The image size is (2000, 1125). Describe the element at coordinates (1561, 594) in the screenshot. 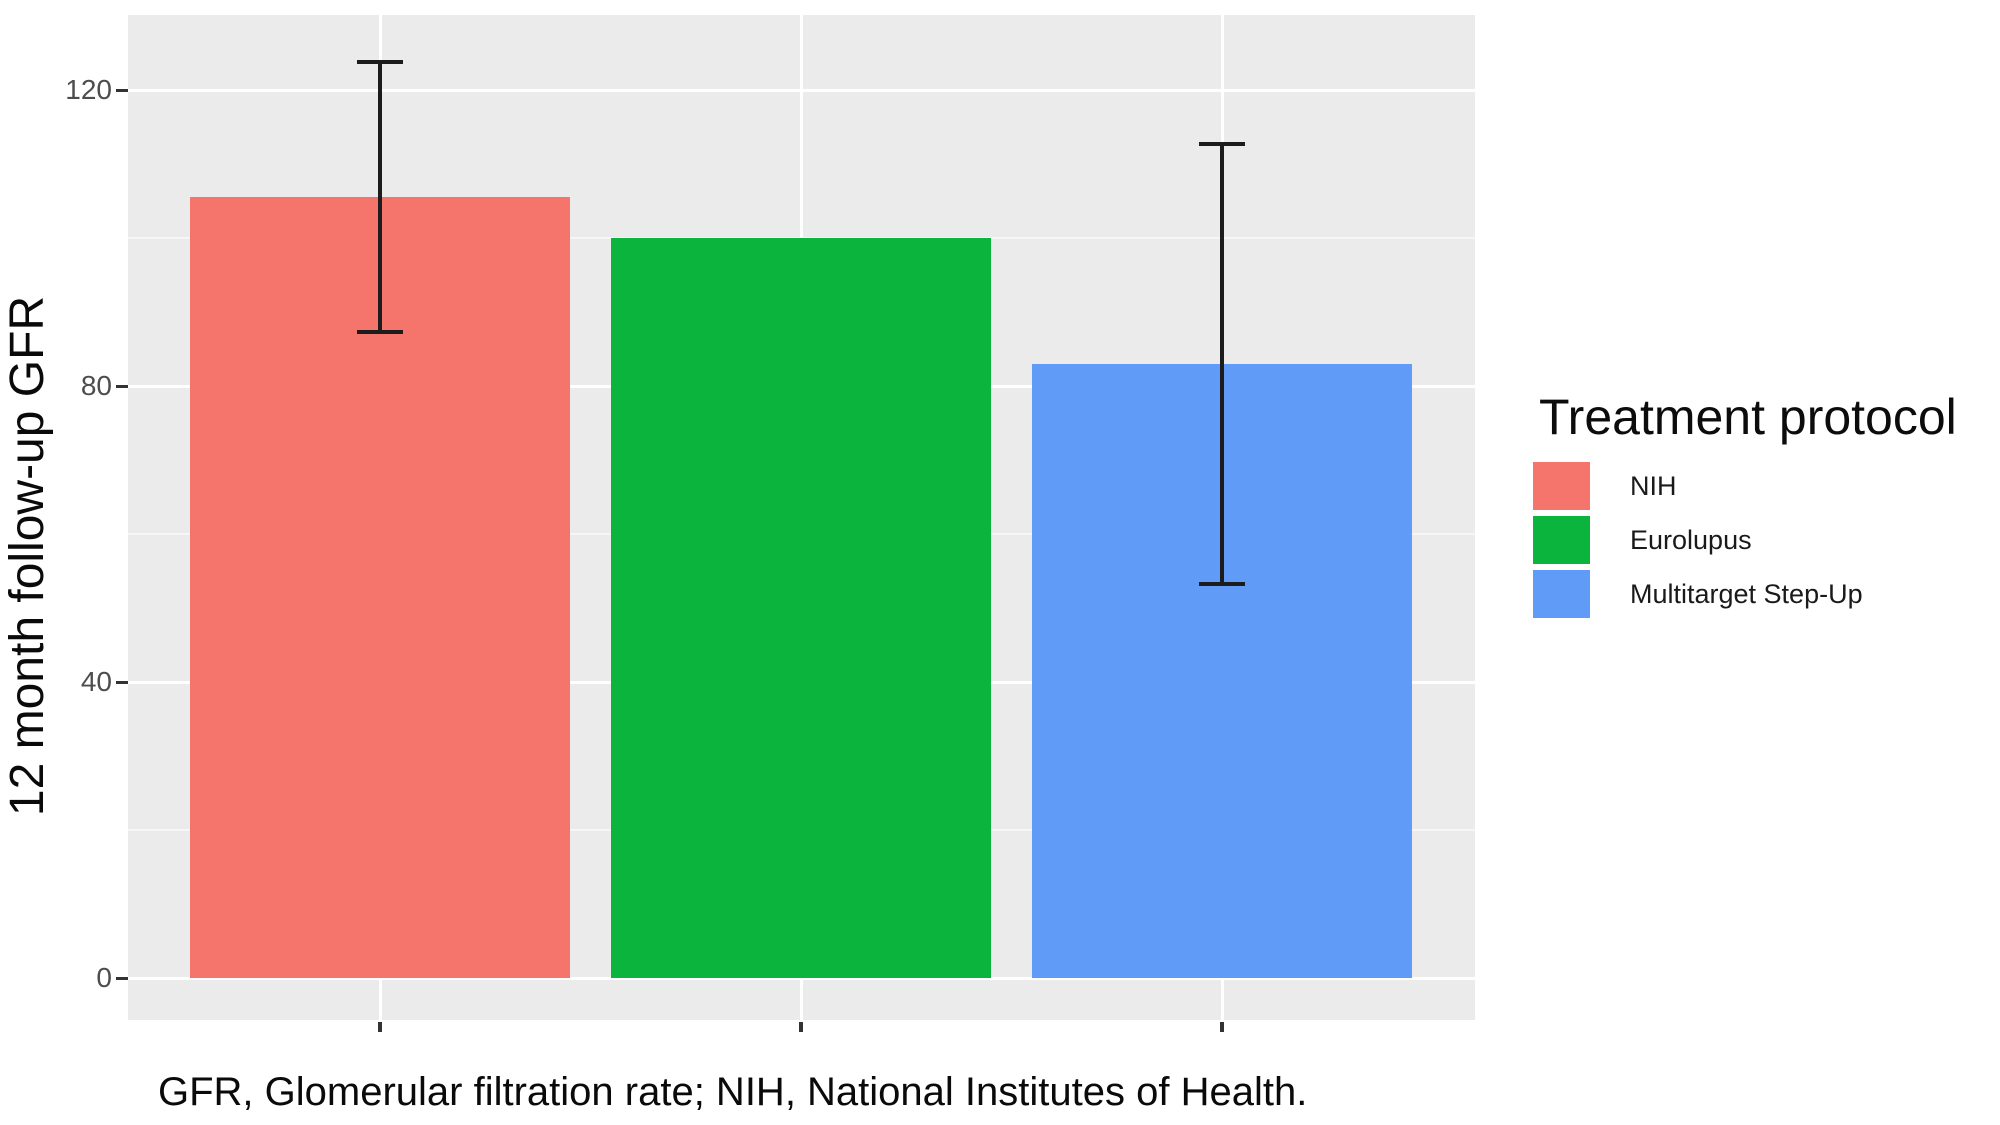

I see `legend-swatch-multitarget-step-up` at that location.